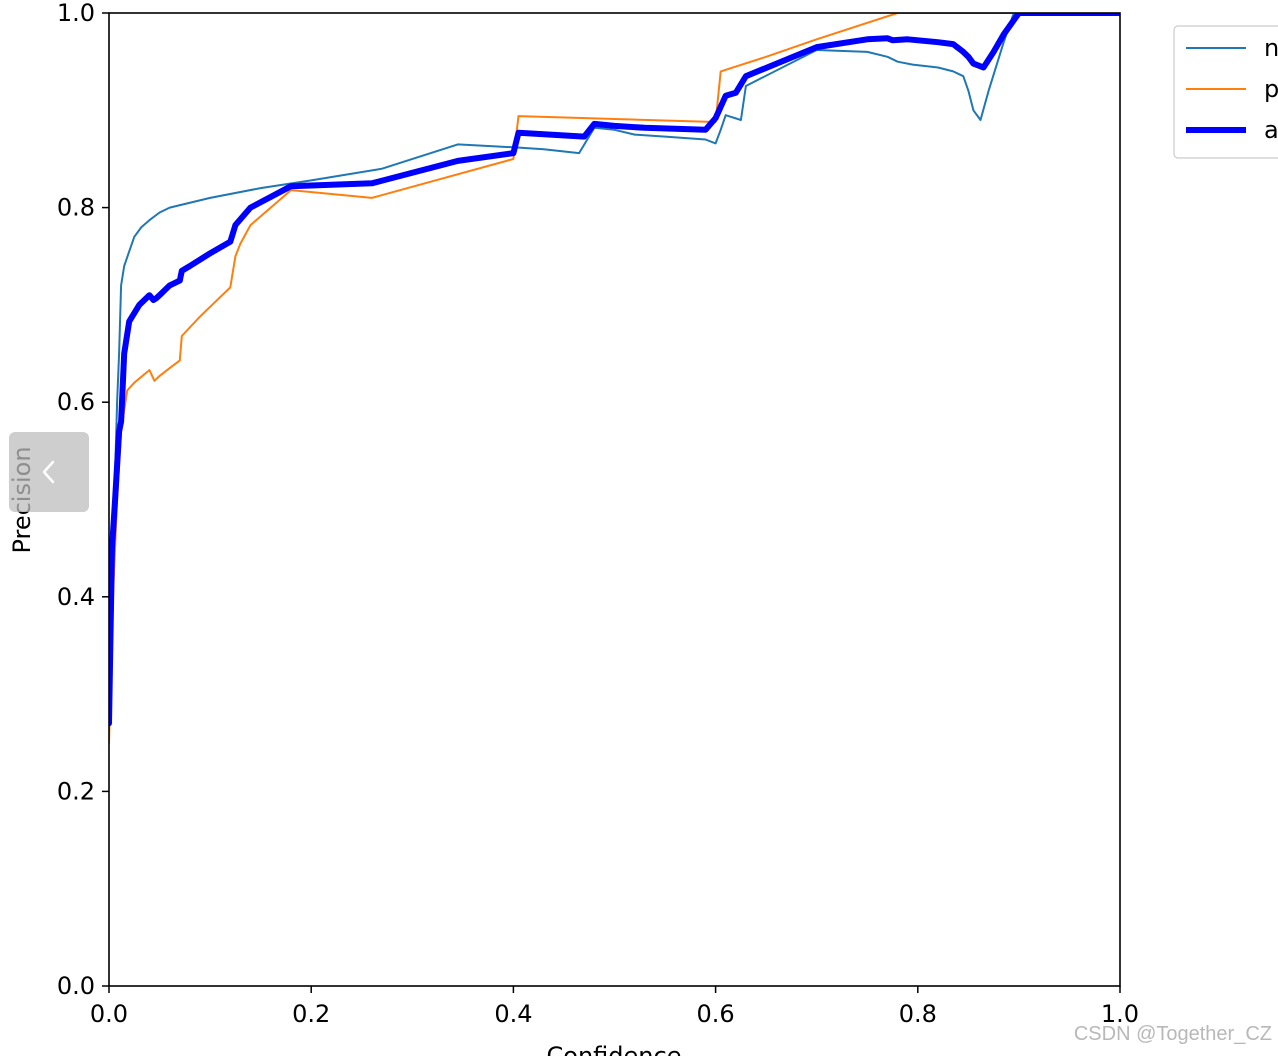  I want to click on y-tick-label: 0.6, so click(76, 402).